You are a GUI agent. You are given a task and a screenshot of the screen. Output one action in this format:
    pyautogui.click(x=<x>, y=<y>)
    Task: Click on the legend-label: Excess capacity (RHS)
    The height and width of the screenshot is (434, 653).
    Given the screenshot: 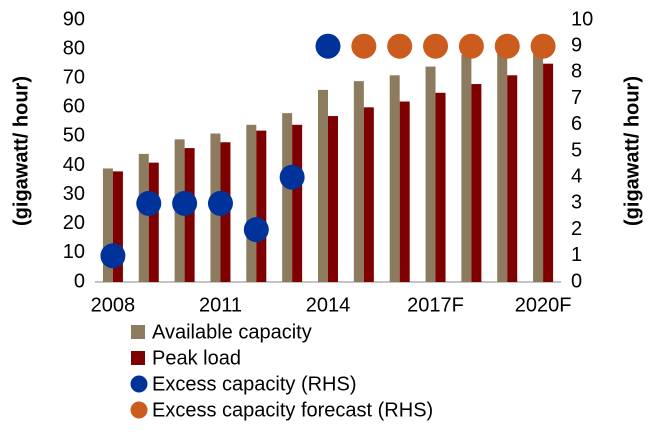 What is the action you would take?
    pyautogui.click(x=254, y=384)
    